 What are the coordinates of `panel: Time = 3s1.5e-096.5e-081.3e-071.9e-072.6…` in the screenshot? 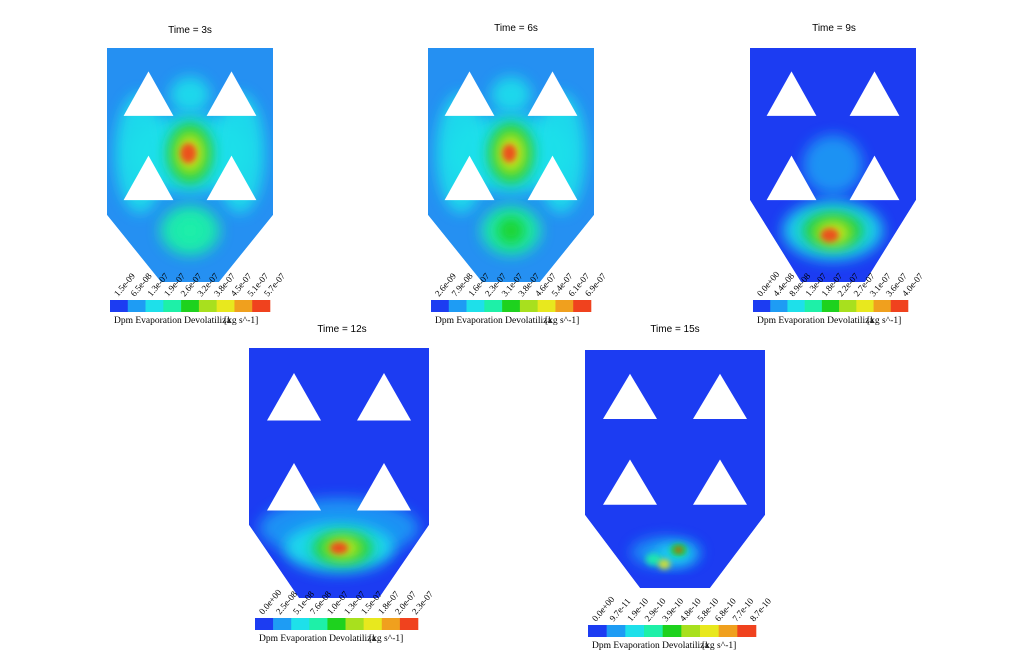 It's located at (197, 175).